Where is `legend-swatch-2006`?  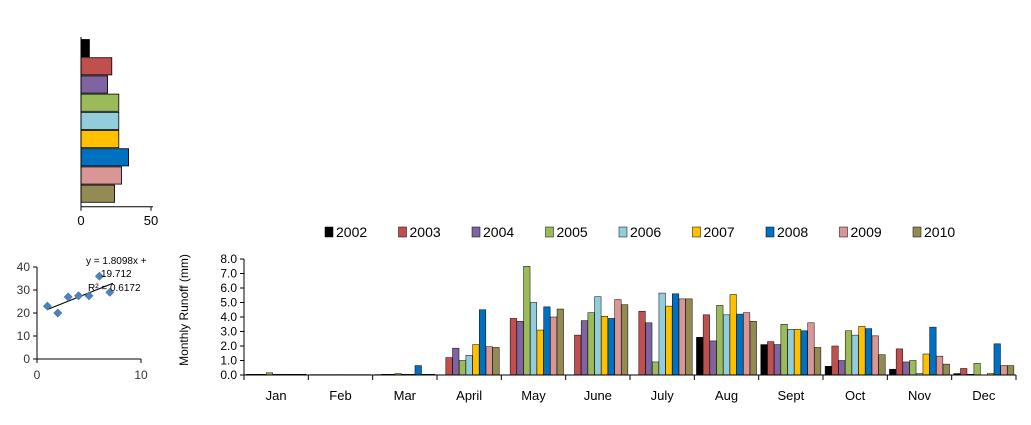 legend-swatch-2006 is located at coordinates (623, 232).